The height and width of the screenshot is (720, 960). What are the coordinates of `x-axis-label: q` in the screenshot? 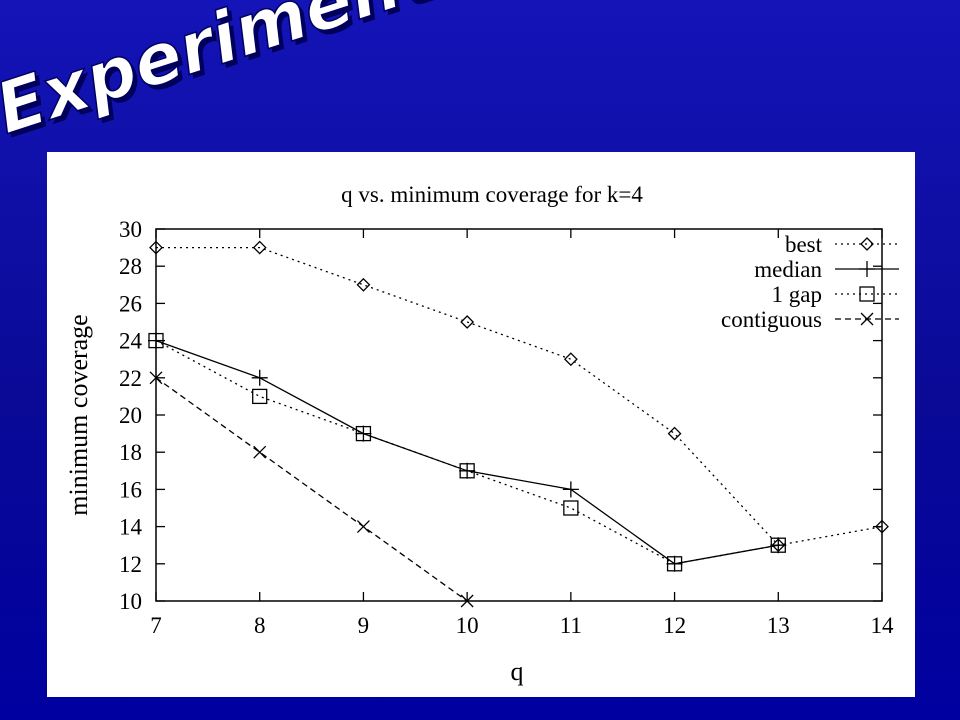 It's located at (517, 671).